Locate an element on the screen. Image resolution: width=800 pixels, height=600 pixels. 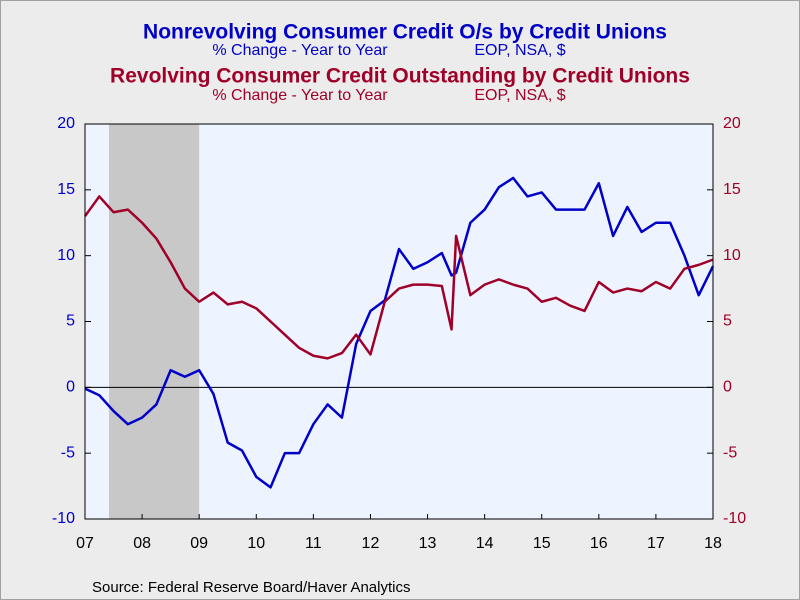
x-tick-label: 09 is located at coordinates (199, 543).